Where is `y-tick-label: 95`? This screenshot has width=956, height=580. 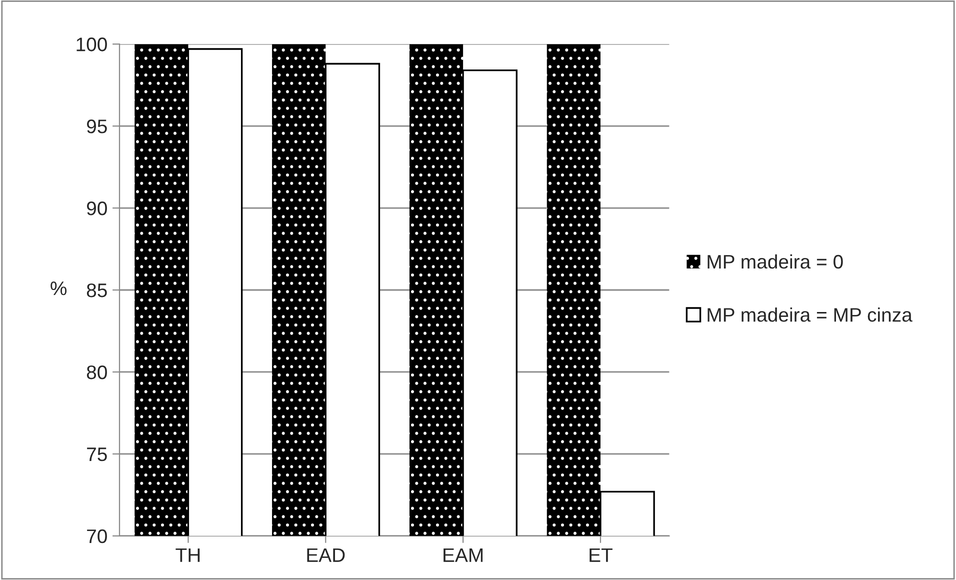 y-tick-label: 95 is located at coordinates (96, 127).